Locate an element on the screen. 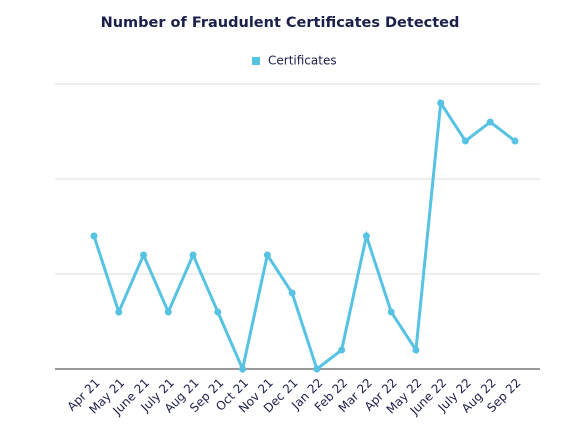 This screenshot has height=441, width=588. legend-swatch is located at coordinates (256, 61).